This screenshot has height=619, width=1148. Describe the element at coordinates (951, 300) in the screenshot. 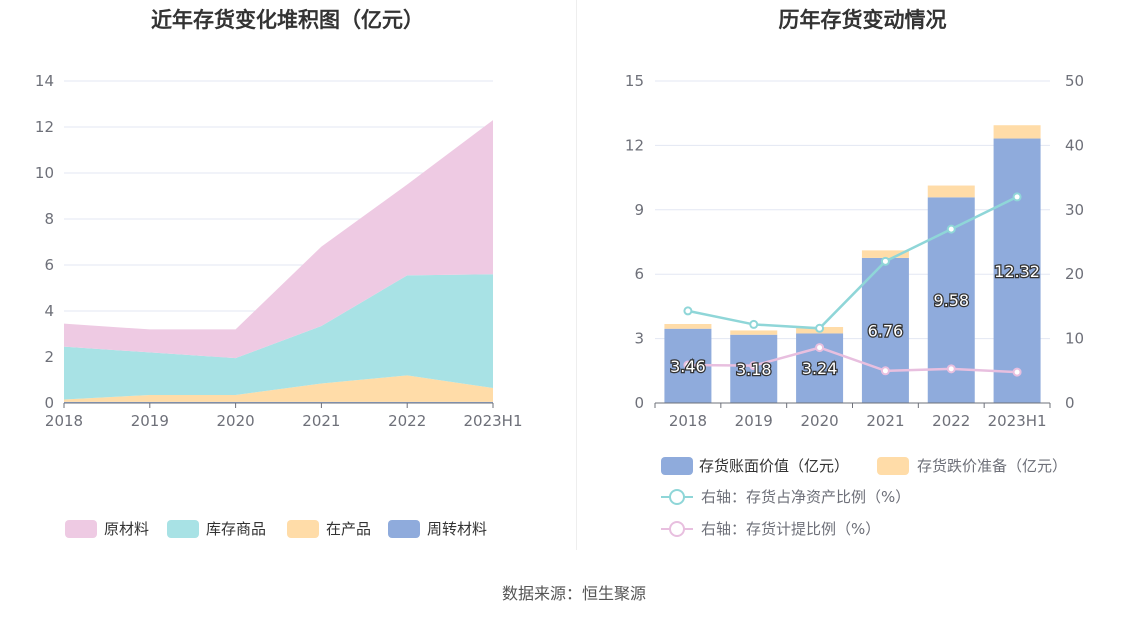

I see `bar-data-label: 9.58` at that location.